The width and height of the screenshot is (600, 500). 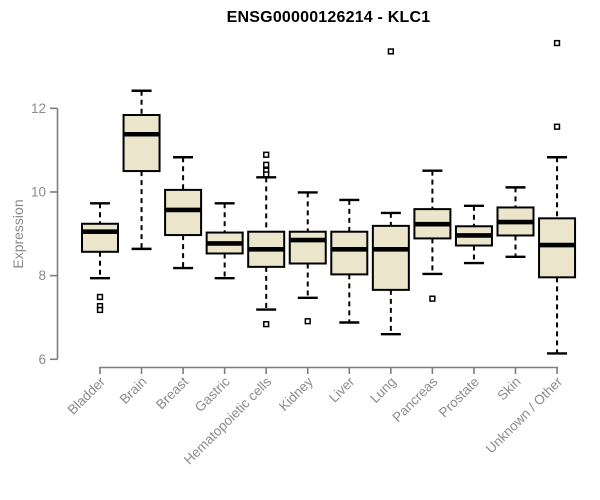 What do you see at coordinates (415, 399) in the screenshot?
I see `x-tick-label-pancreas: Pancreas` at bounding box center [415, 399].